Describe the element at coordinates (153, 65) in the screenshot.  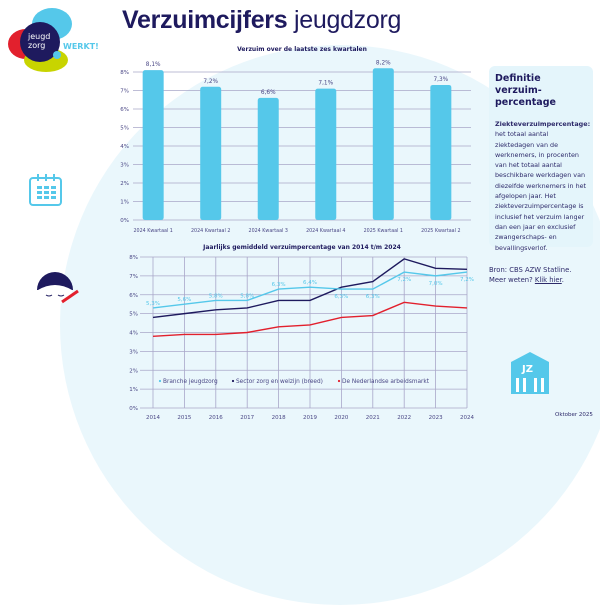
I see `data-label: 8,1%` at that location.